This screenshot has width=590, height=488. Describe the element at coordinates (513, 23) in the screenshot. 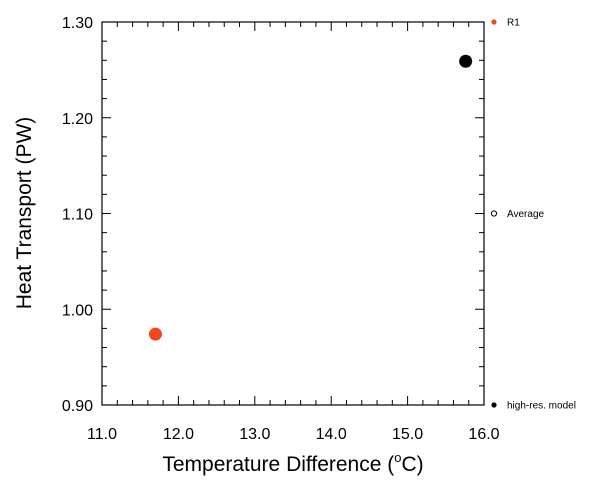

I see `legend-label: R1` at that location.